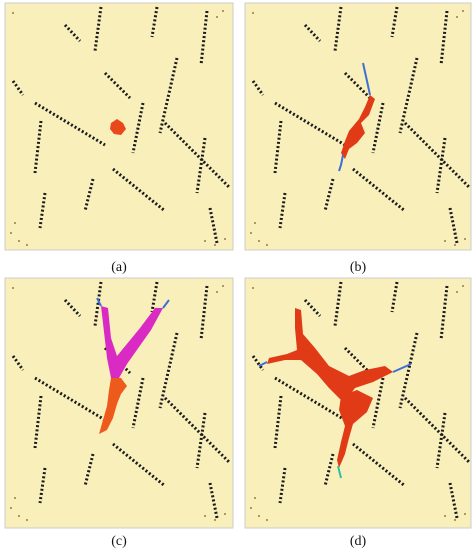  I want to click on panel-label: (a), so click(119, 267).